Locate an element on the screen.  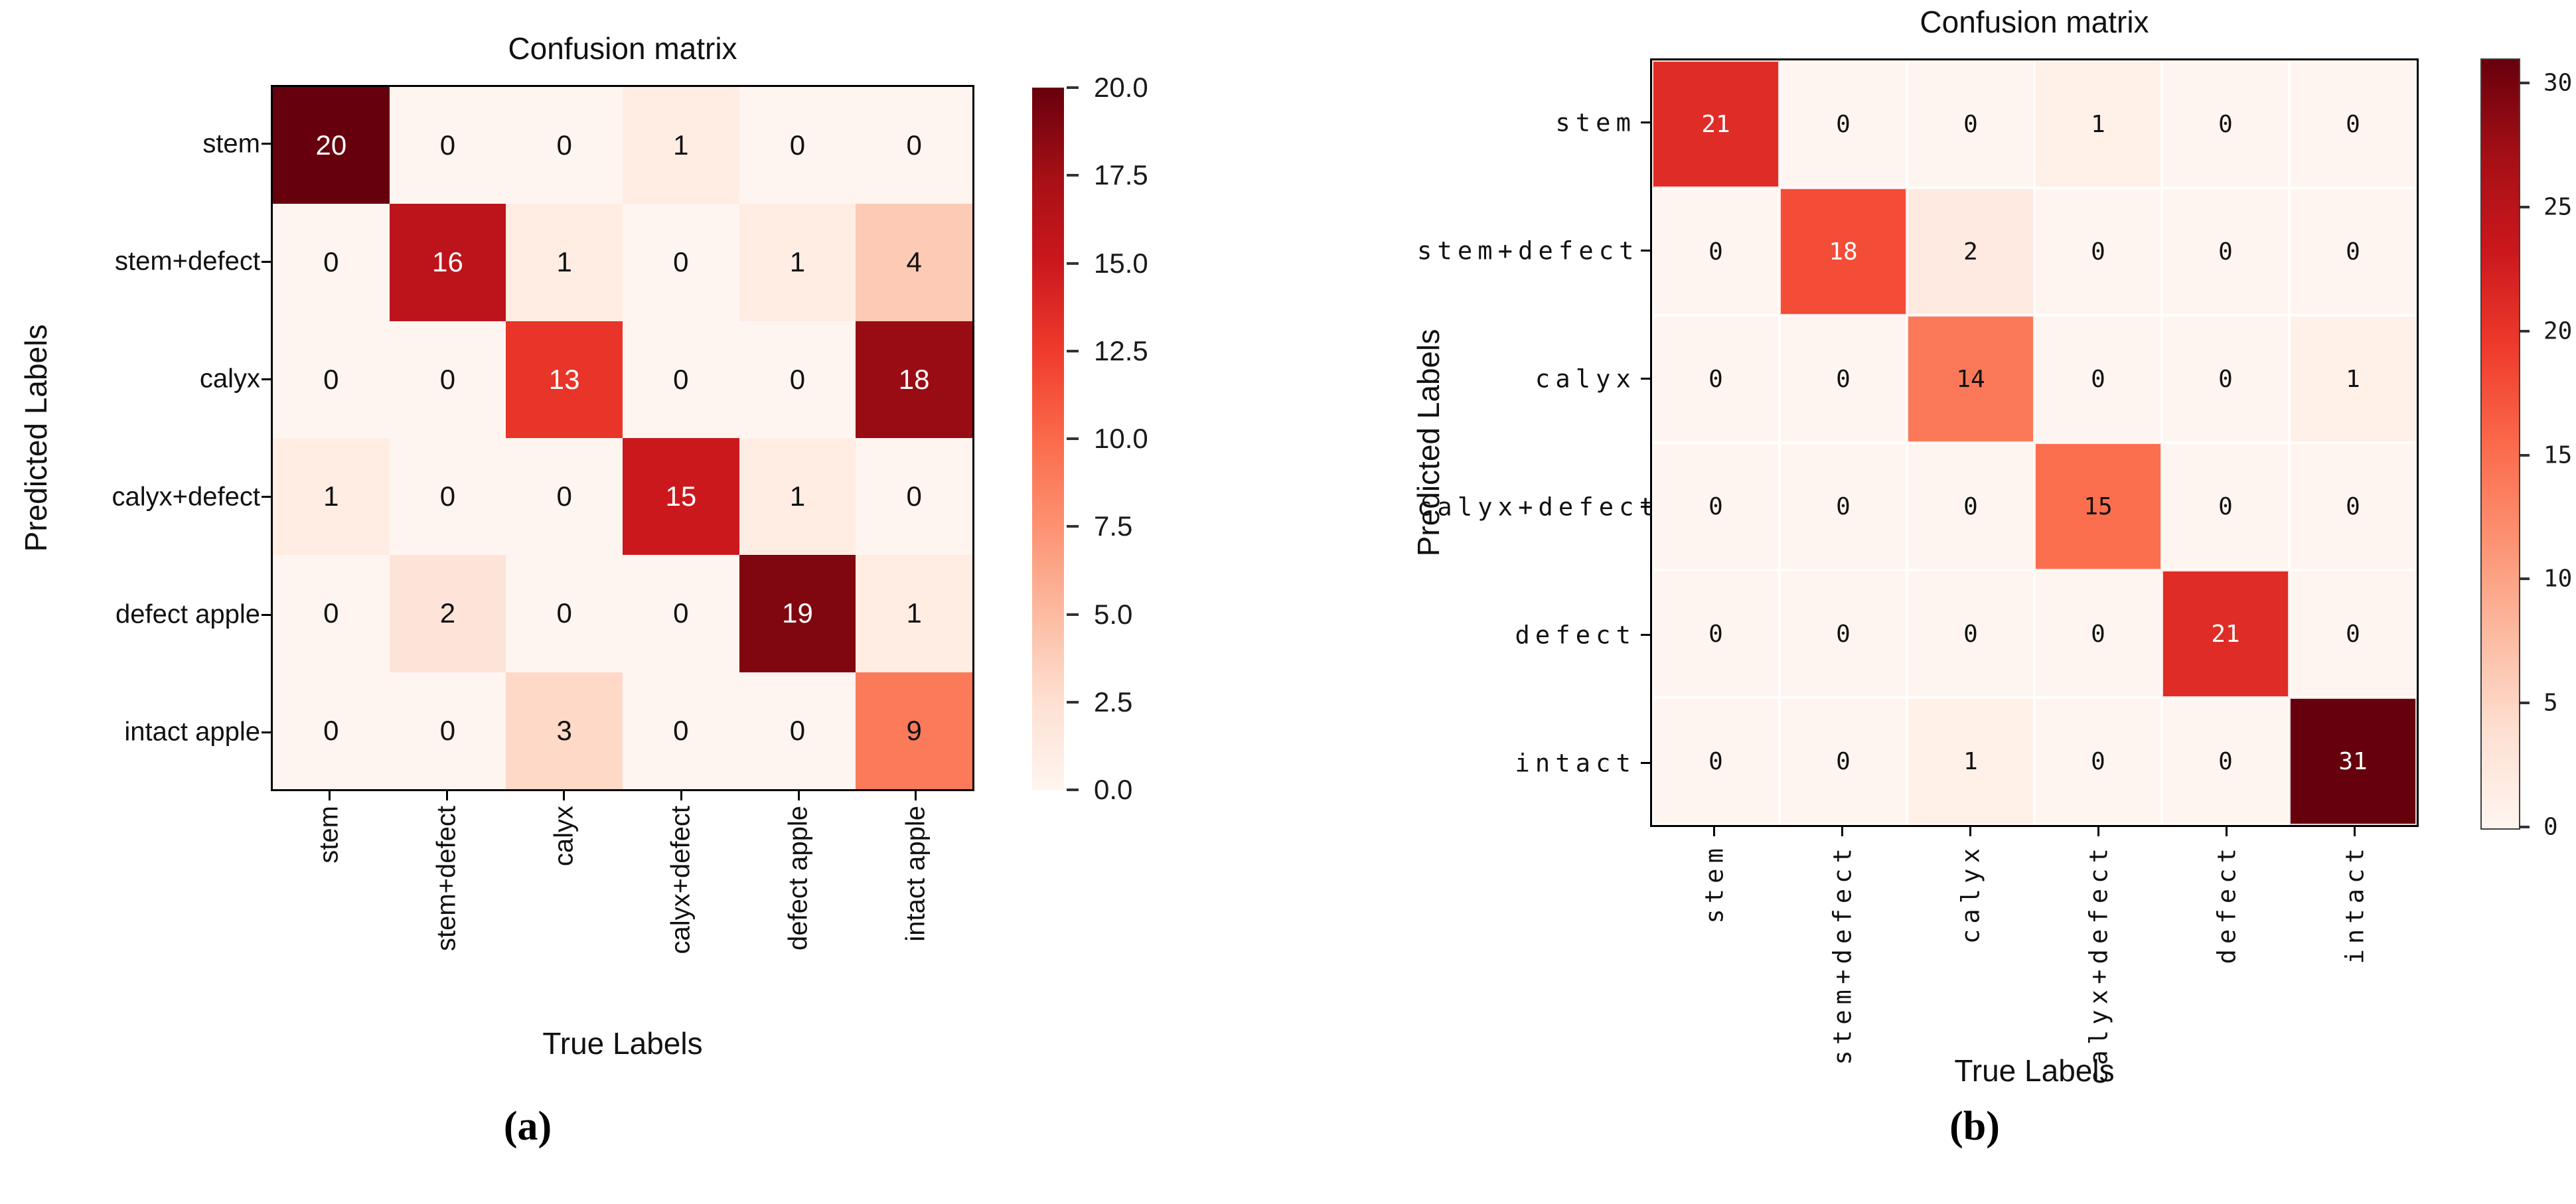
cell-value: 9 is located at coordinates (914, 730).